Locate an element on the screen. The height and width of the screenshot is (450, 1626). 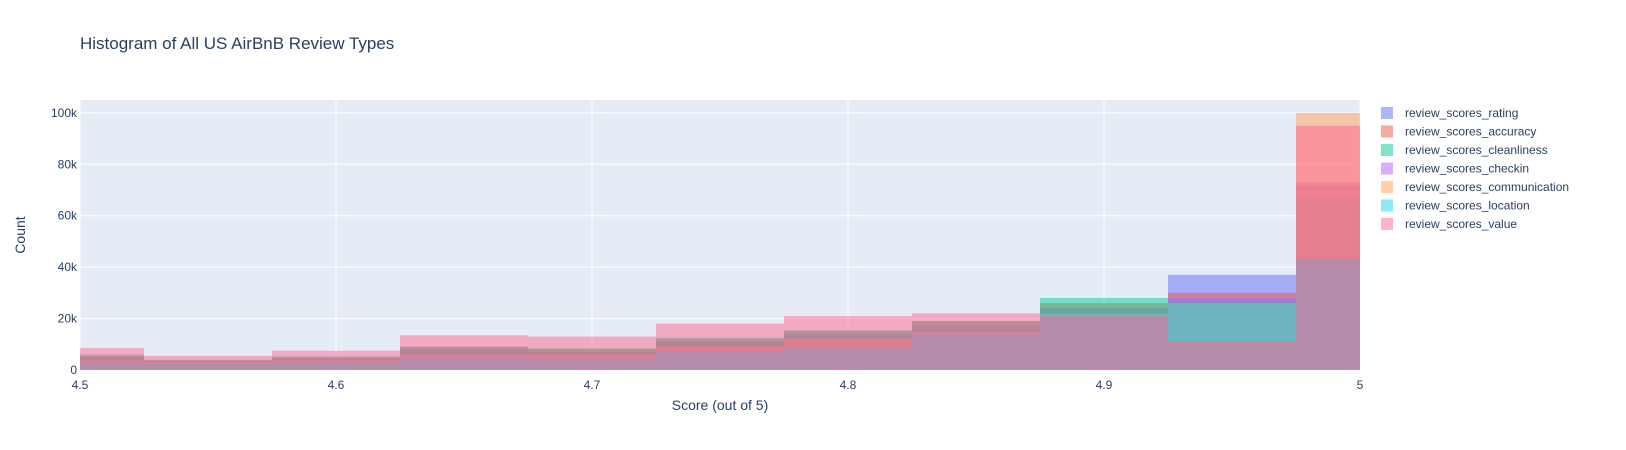
legend-label-review_scores_rating: review_scores_rating is located at coordinates (1461, 113).